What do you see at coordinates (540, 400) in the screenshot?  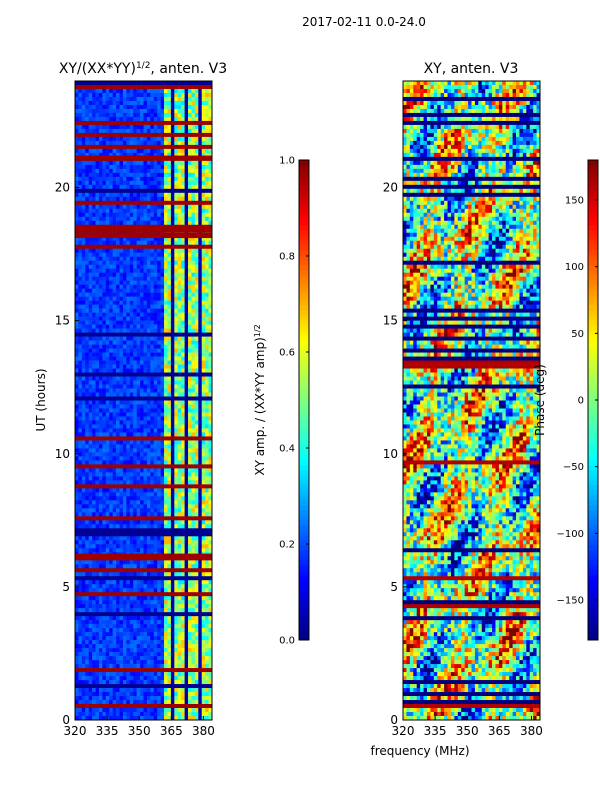 I see `phase-colorbar-label: Phase (deg)` at bounding box center [540, 400].